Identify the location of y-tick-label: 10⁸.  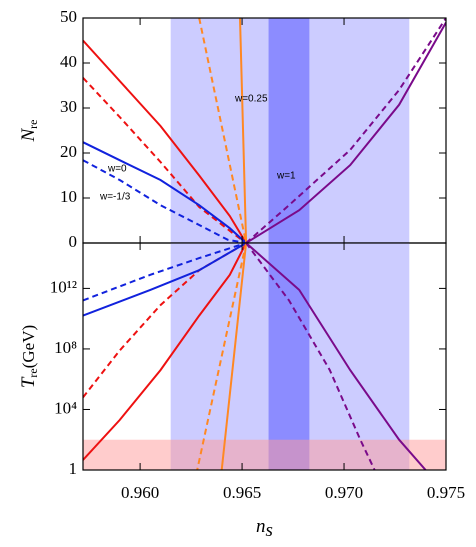
(65, 347).